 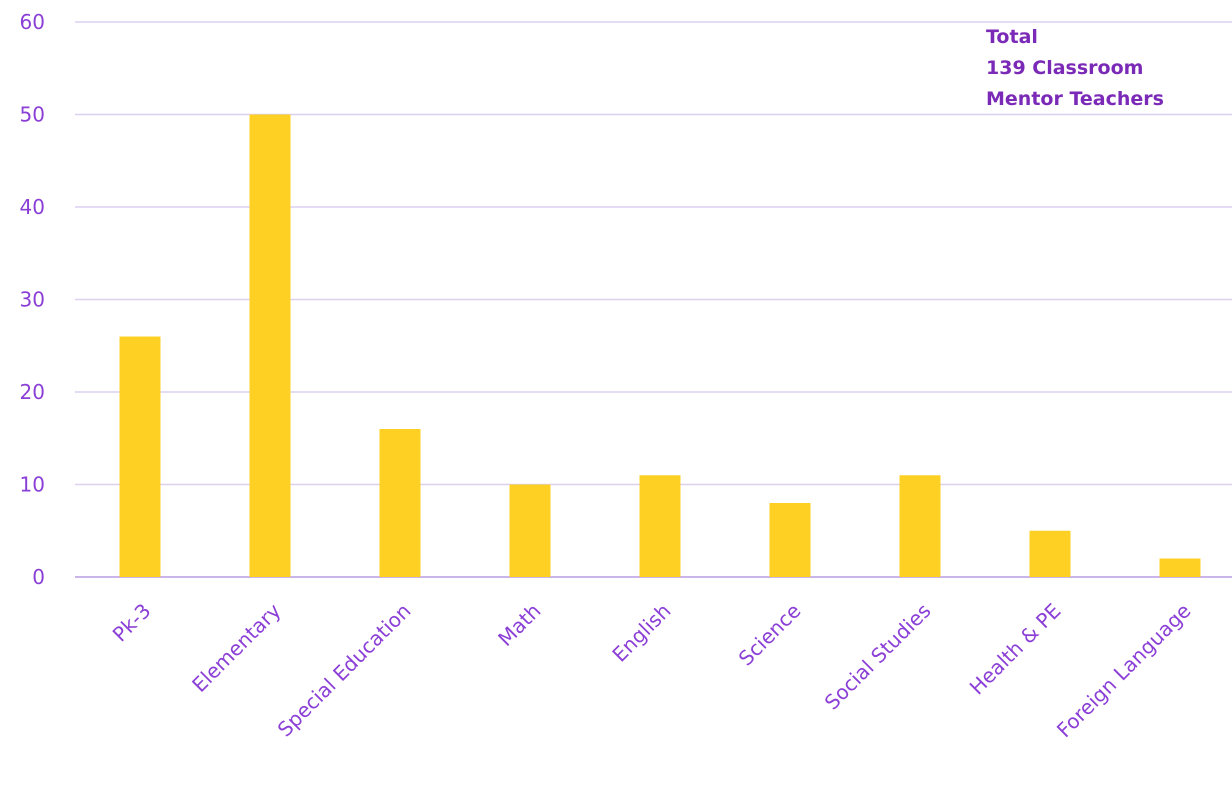 I want to click on y-tick-label: 60, so click(x=32, y=22).